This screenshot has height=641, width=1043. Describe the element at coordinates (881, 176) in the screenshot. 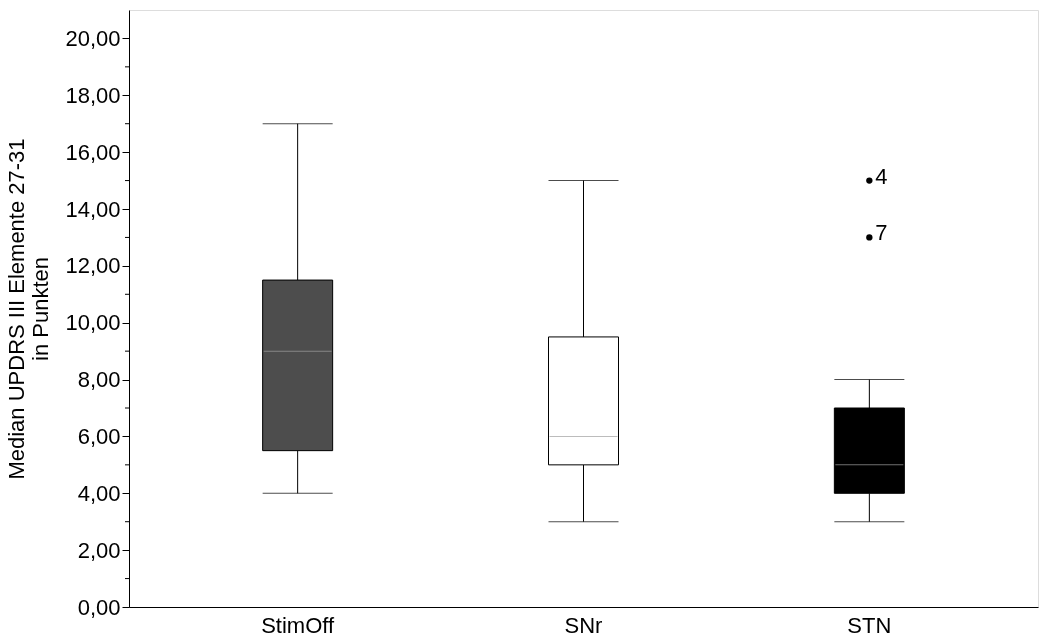

I see `annotation: 4` at that location.